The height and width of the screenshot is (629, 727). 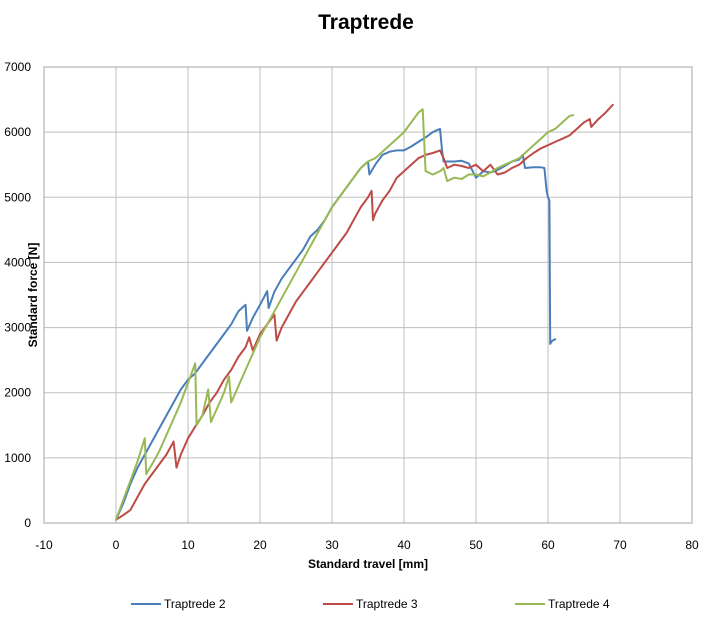 I want to click on x-tick-label: -10, so click(x=44, y=545).